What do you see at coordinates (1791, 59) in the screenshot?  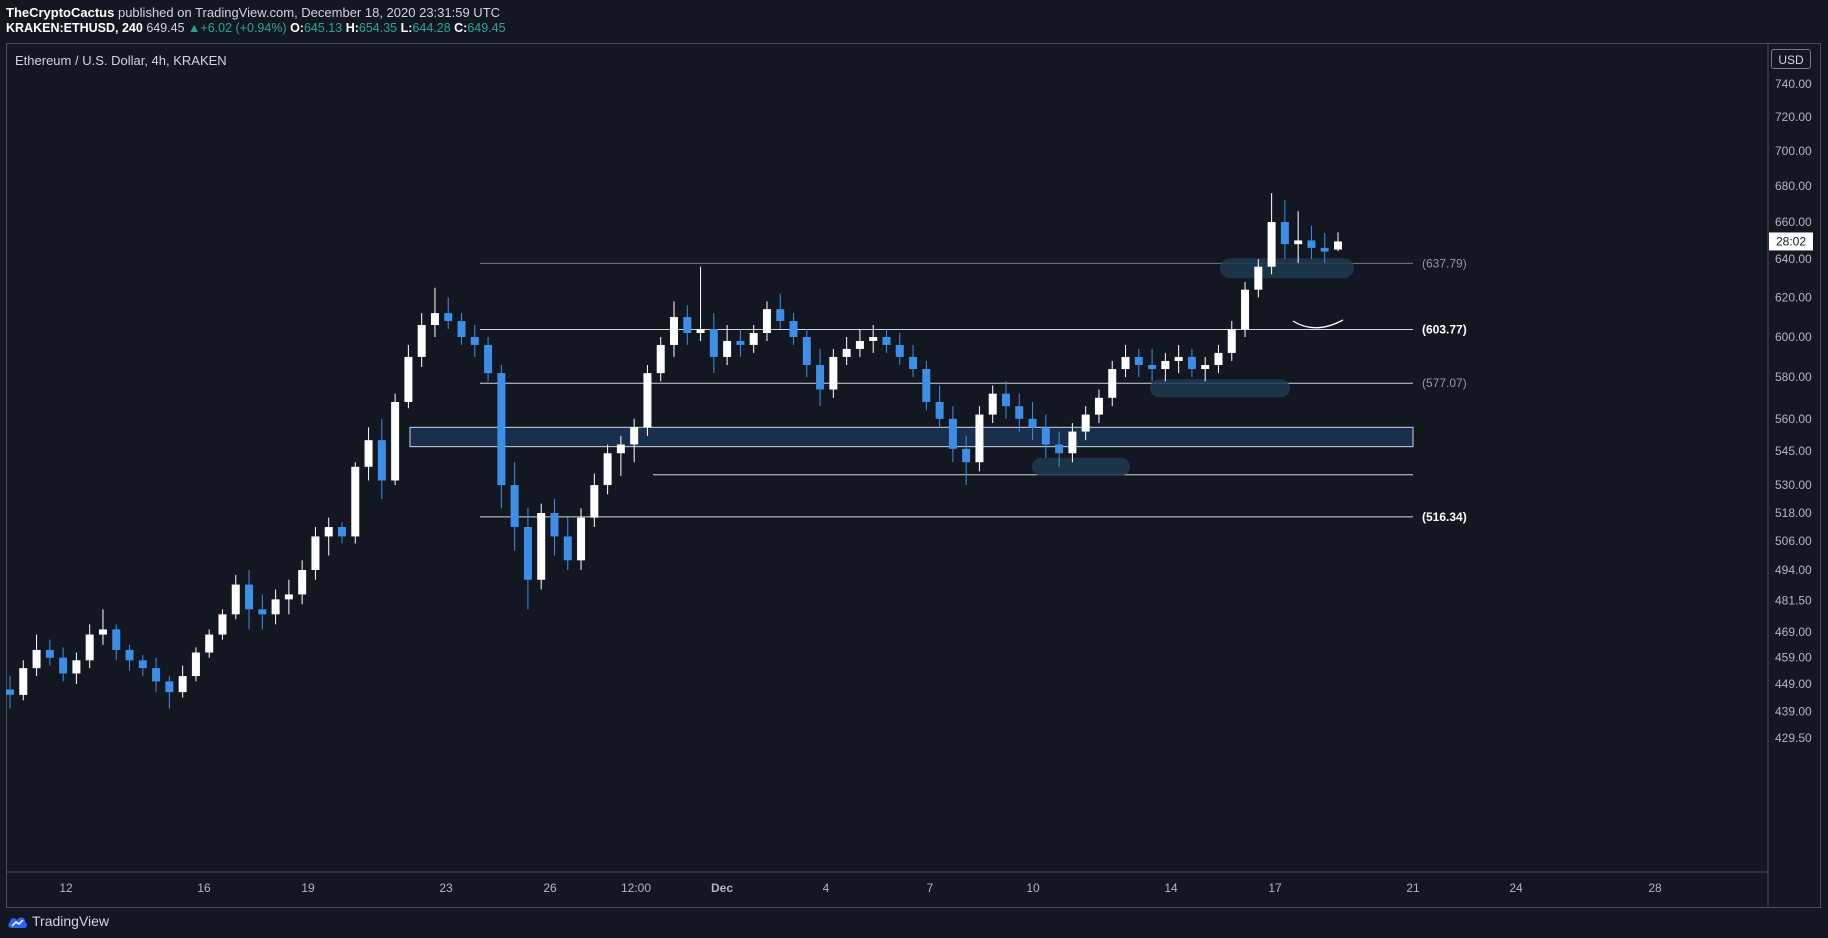 I see `currency-button: USD` at bounding box center [1791, 59].